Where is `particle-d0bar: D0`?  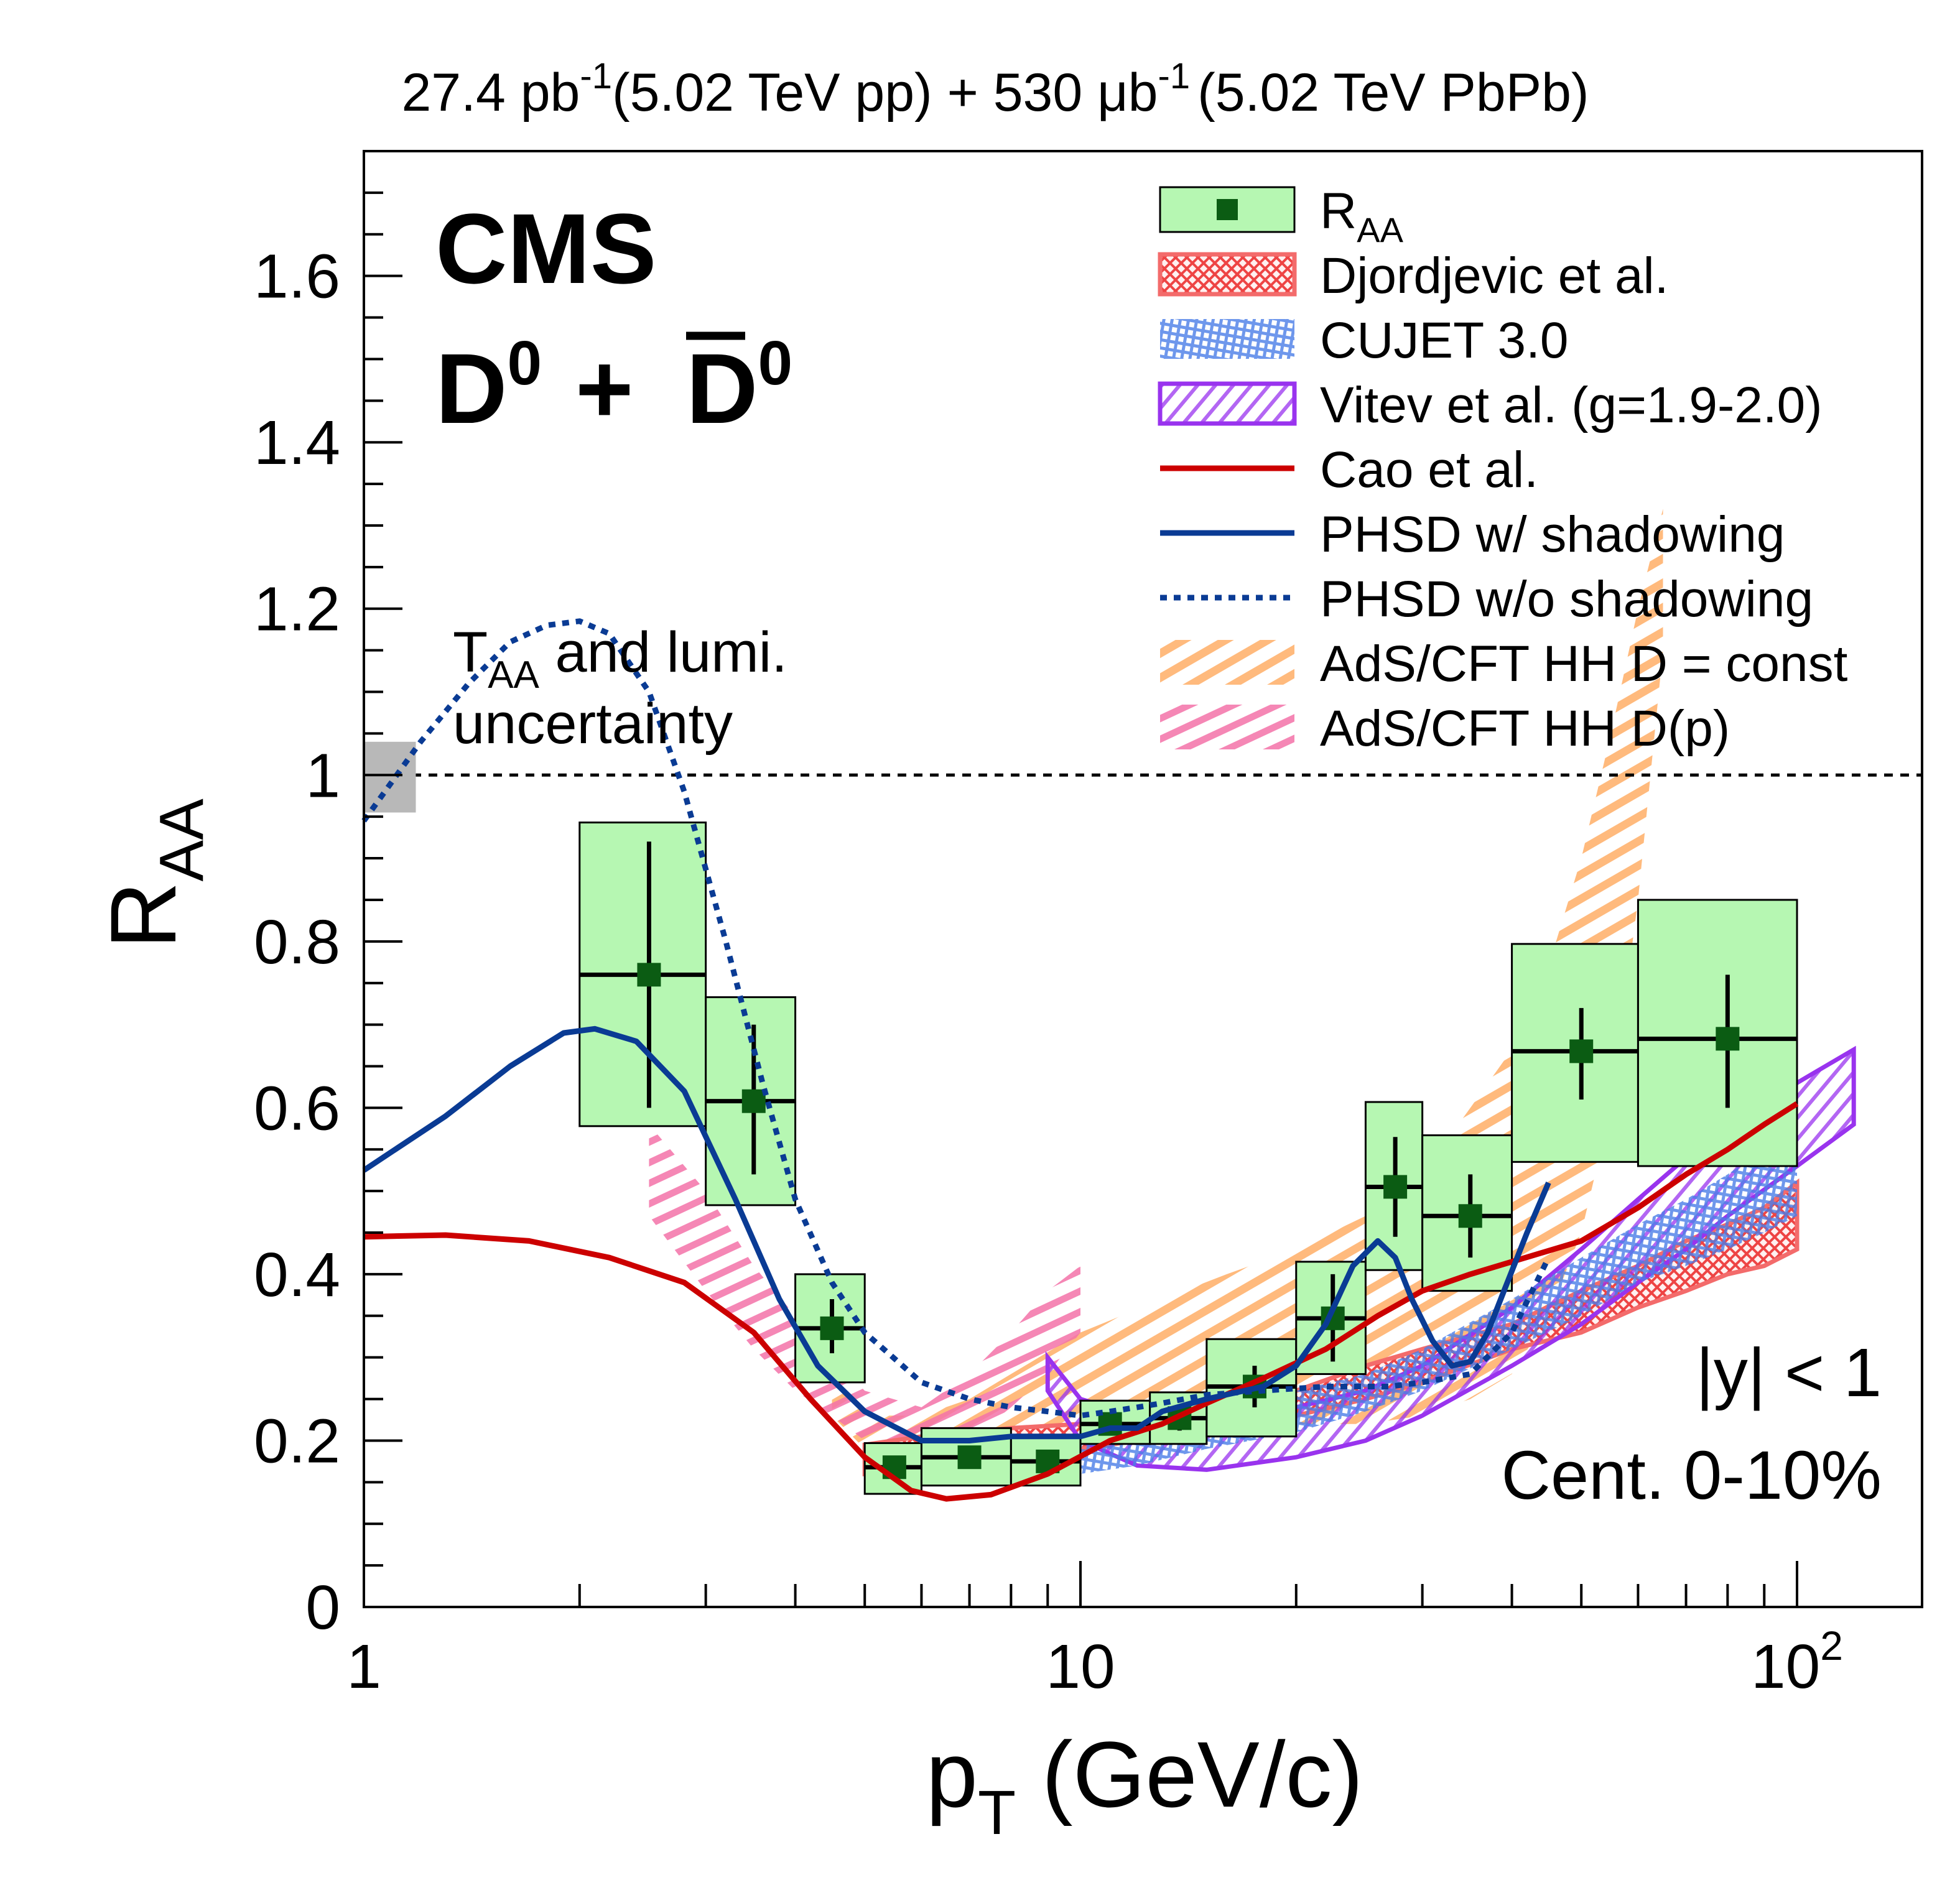
particle-d0bar: D0 is located at coordinates (739, 386).